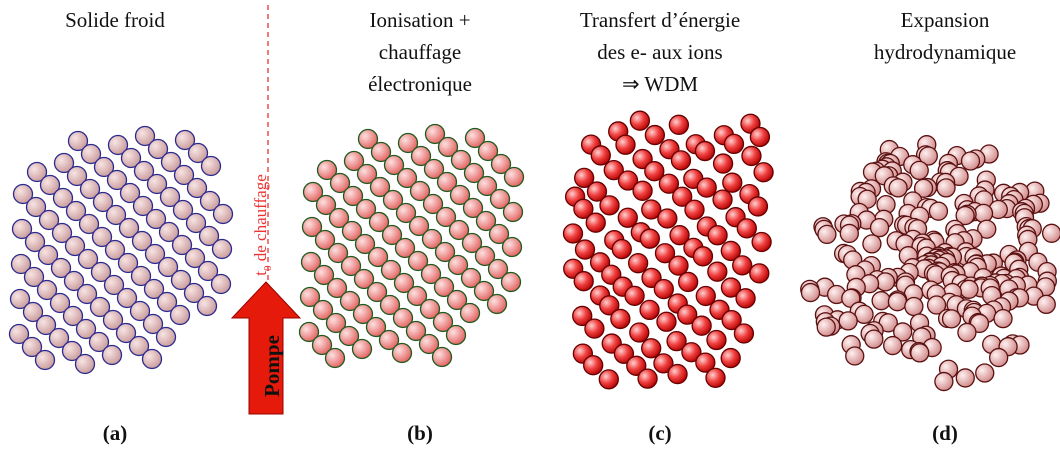 Image resolution: width=1060 pixels, height=449 pixels. What do you see at coordinates (660, 20) in the screenshot?
I see `panel-title: Transfert d’énergie` at bounding box center [660, 20].